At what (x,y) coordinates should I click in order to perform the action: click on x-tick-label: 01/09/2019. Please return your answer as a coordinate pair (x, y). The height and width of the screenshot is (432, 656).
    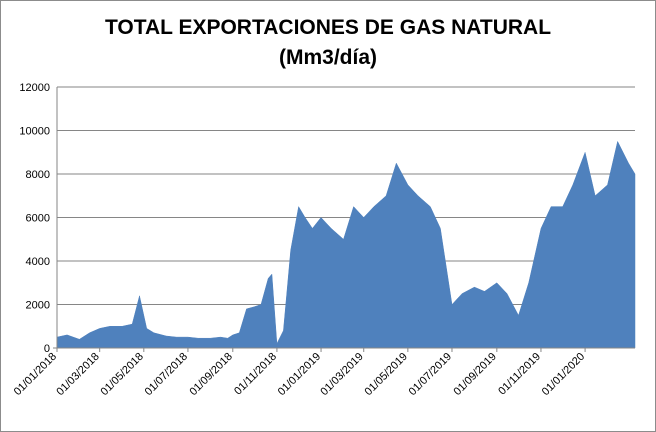
    Looking at the image, I should click on (475, 374).